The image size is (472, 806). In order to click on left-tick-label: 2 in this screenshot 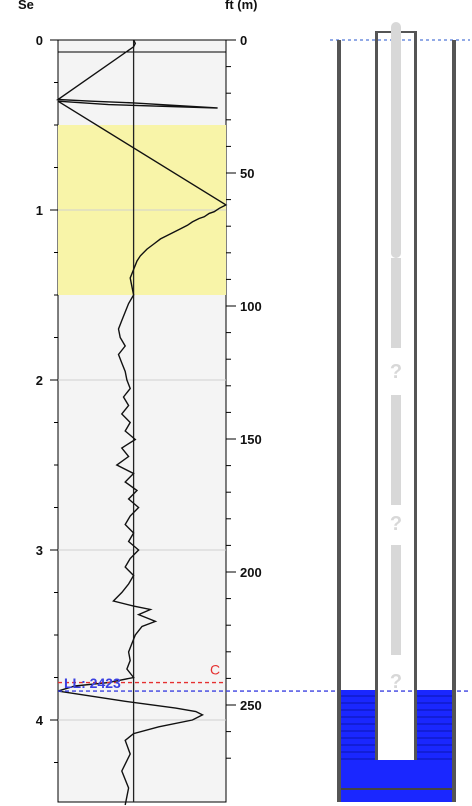, I will do `click(39, 380)`.